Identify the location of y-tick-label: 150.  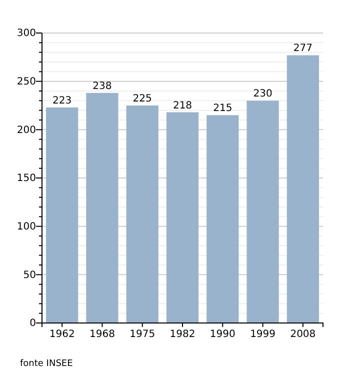
(26, 178).